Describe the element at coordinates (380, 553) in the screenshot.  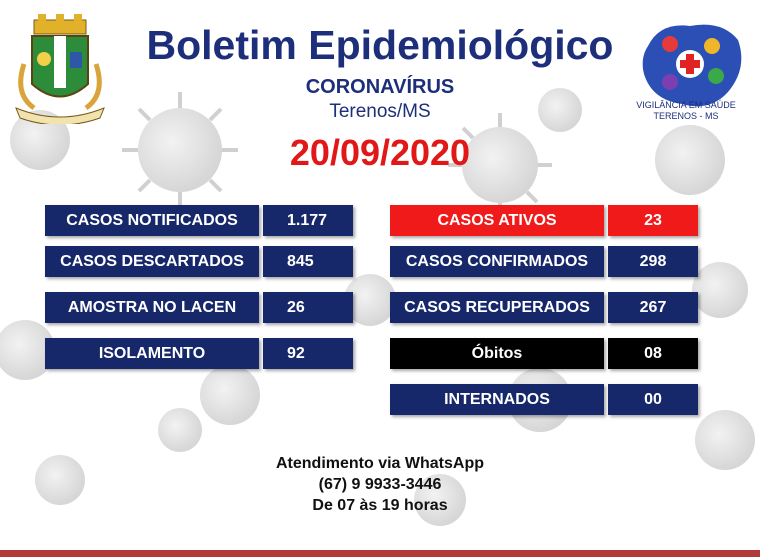
I see `bottom-divider` at that location.